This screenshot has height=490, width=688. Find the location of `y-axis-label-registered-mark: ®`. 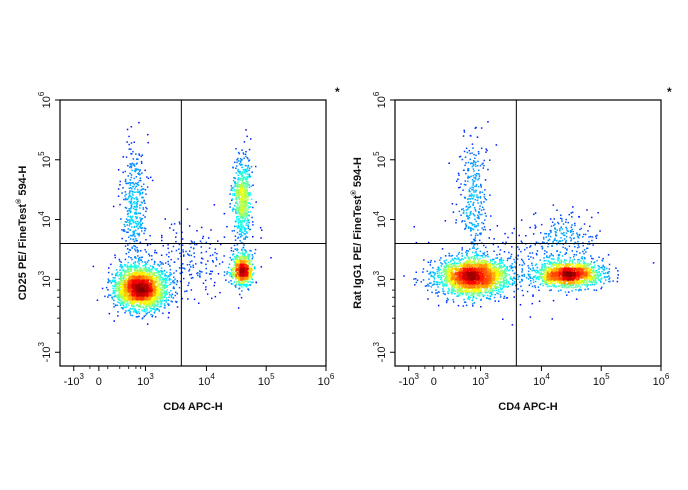

y-axis-label-registered-mark: ® is located at coordinates (19, 201).